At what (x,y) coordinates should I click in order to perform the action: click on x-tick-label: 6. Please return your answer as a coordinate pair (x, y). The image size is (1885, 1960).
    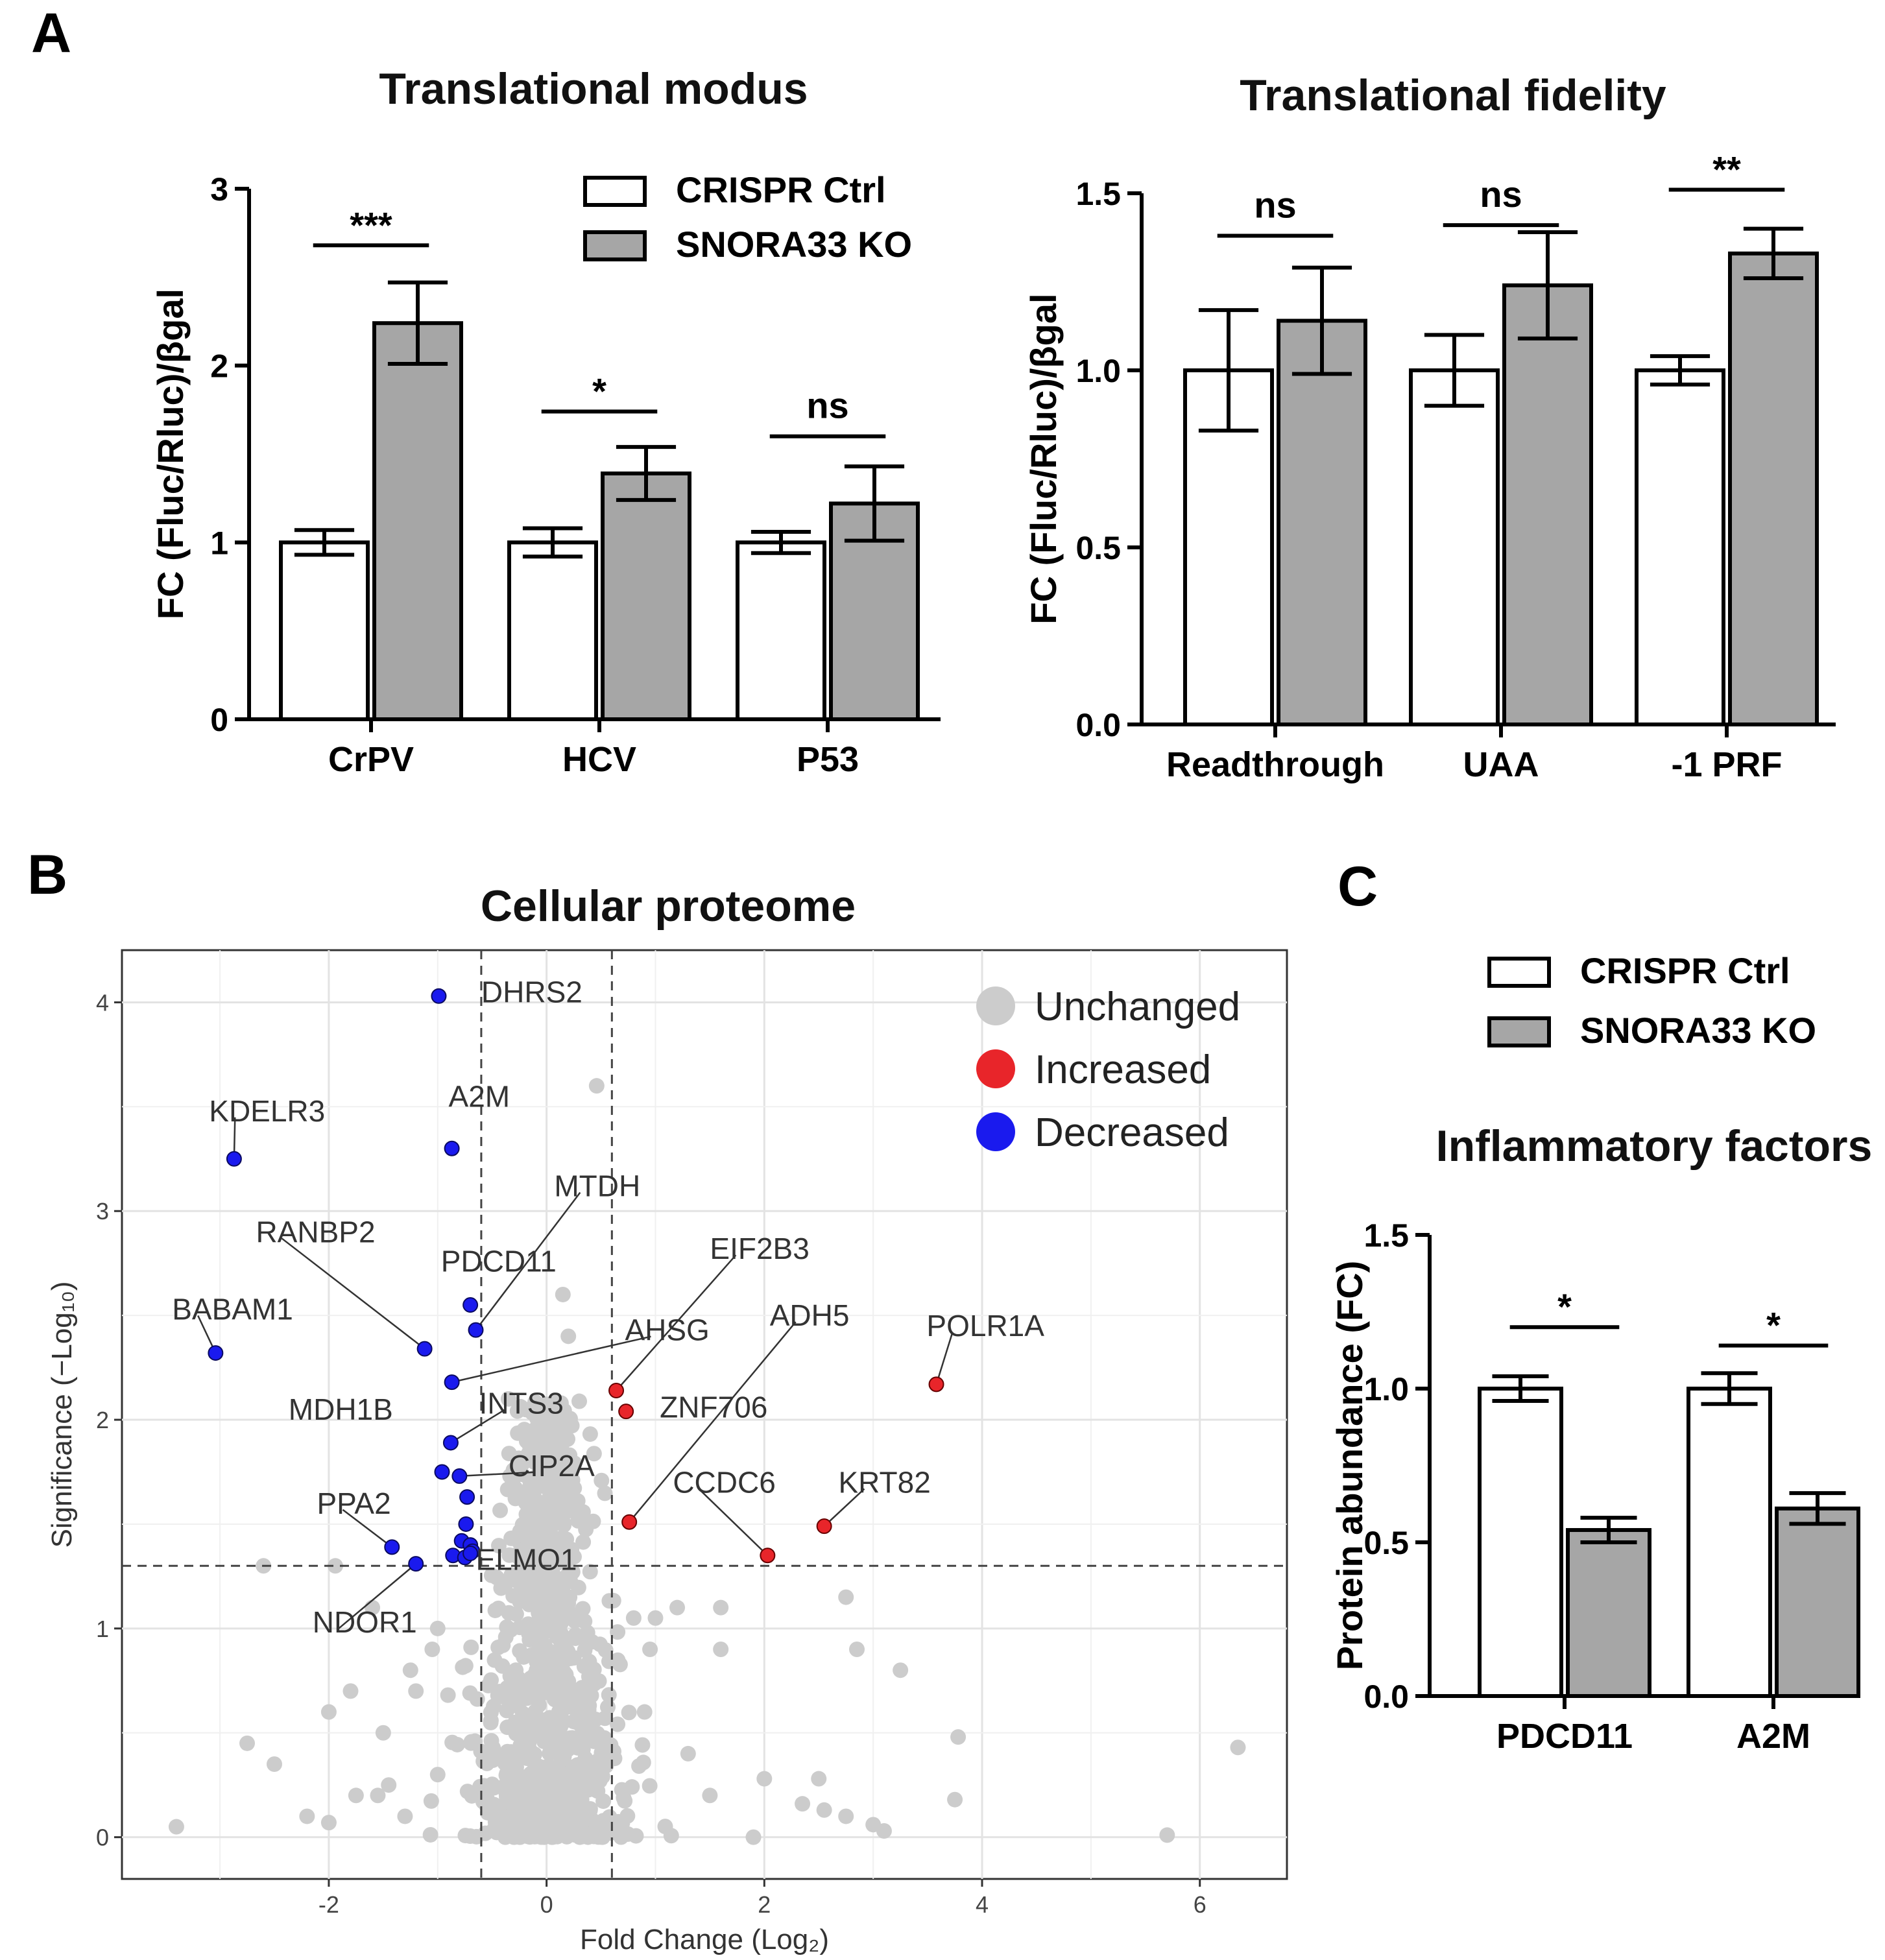
    Looking at the image, I should click on (1200, 1904).